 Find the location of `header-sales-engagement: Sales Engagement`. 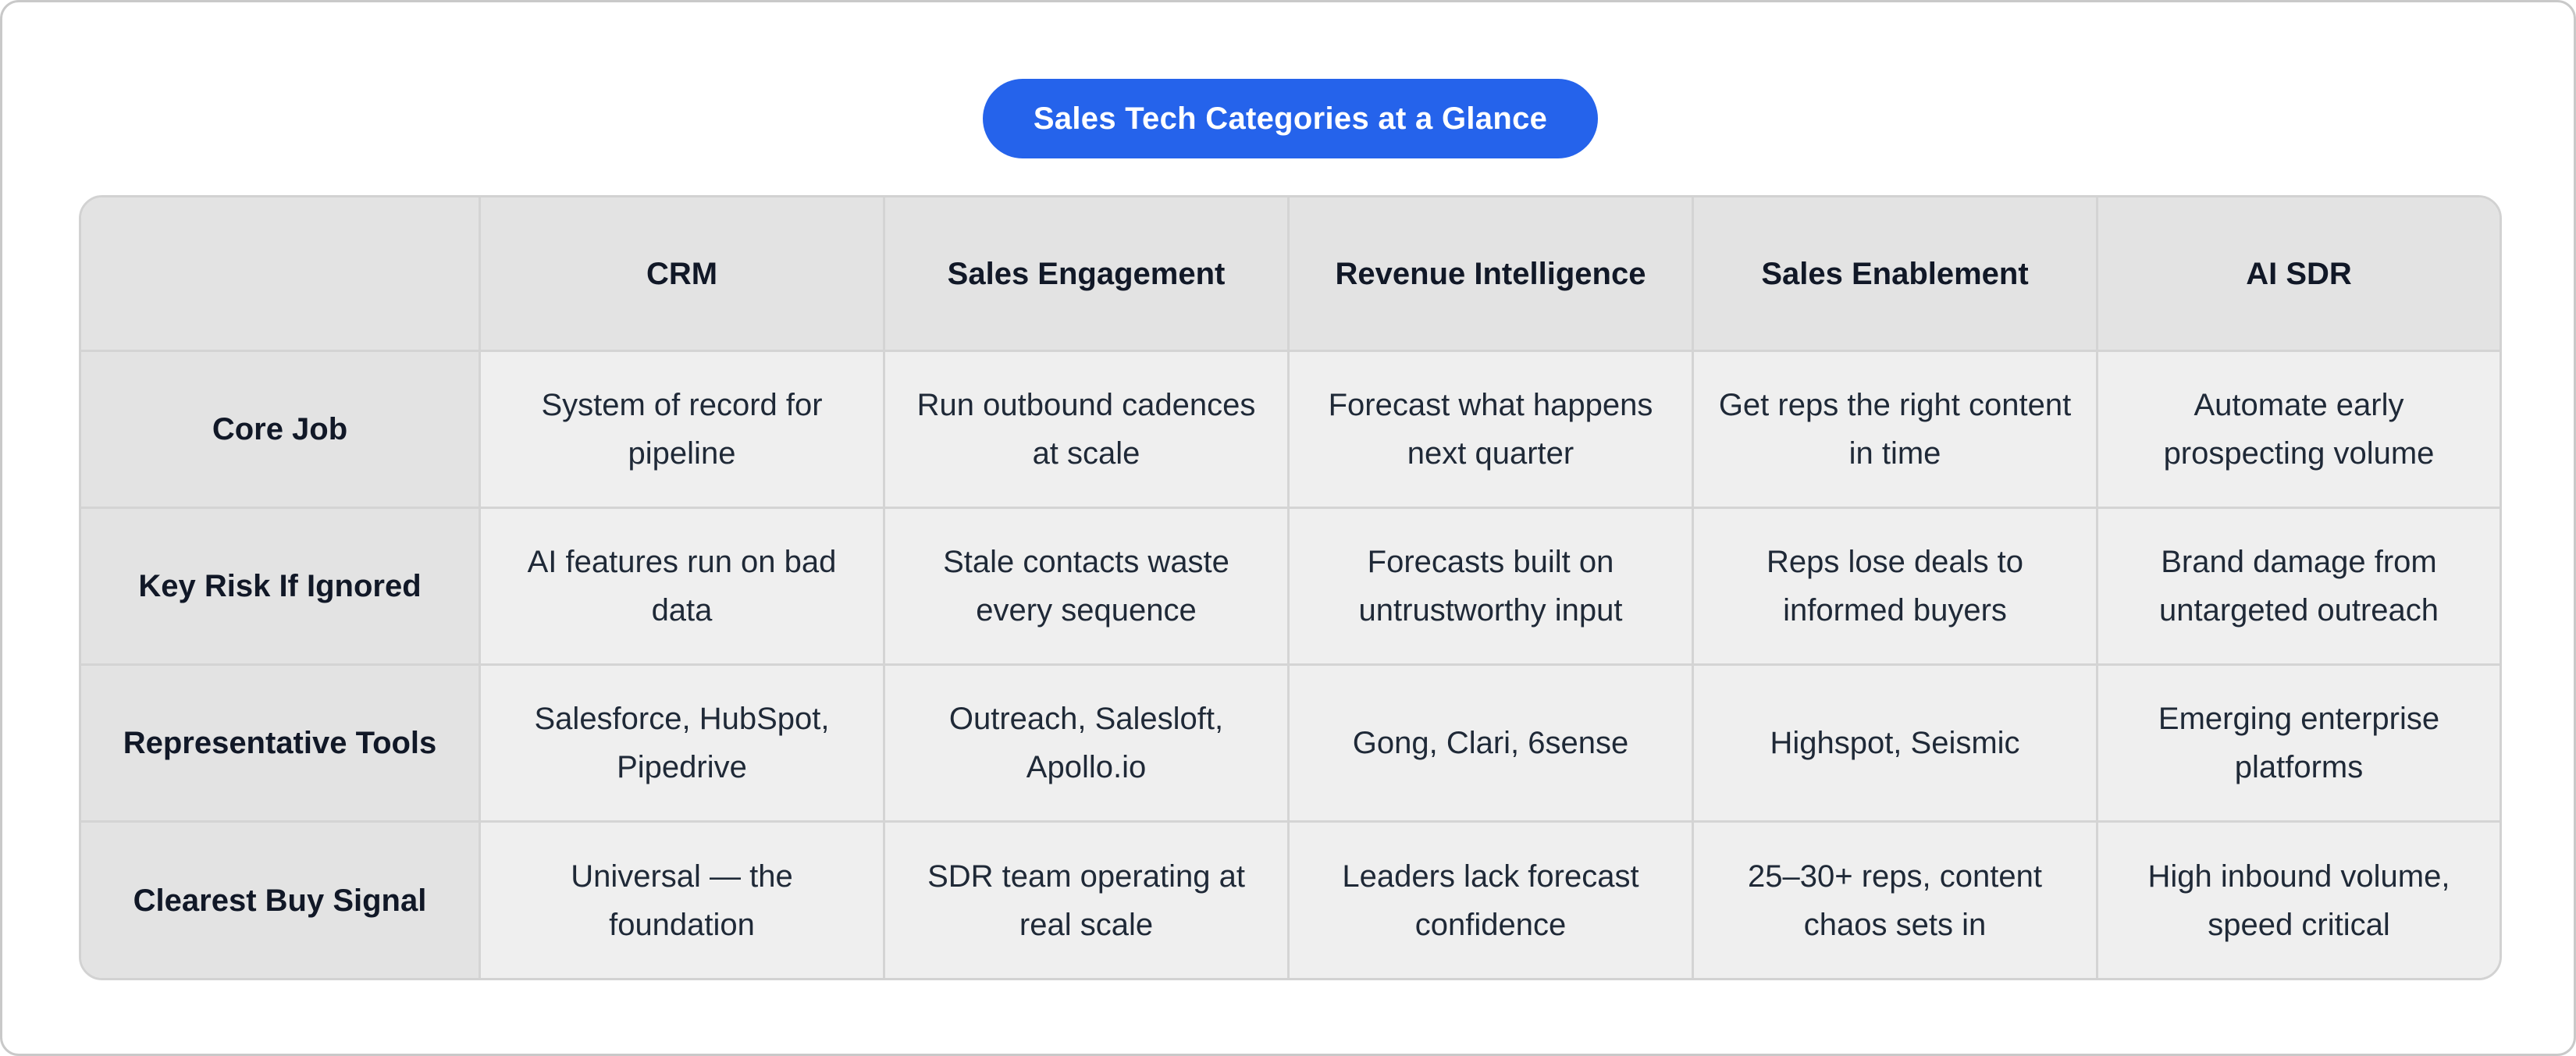

header-sales-engagement: Sales Engagement is located at coordinates (1087, 274).